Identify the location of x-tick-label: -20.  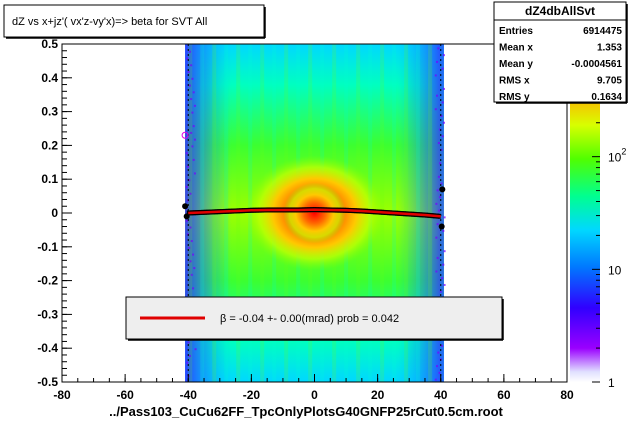
(252, 395).